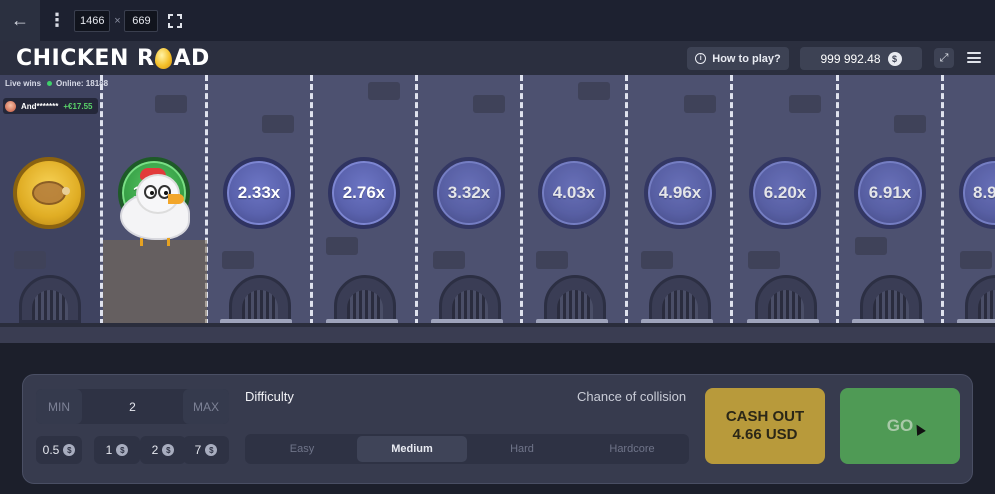  I want to click on width-input: 1466, so click(92, 20).